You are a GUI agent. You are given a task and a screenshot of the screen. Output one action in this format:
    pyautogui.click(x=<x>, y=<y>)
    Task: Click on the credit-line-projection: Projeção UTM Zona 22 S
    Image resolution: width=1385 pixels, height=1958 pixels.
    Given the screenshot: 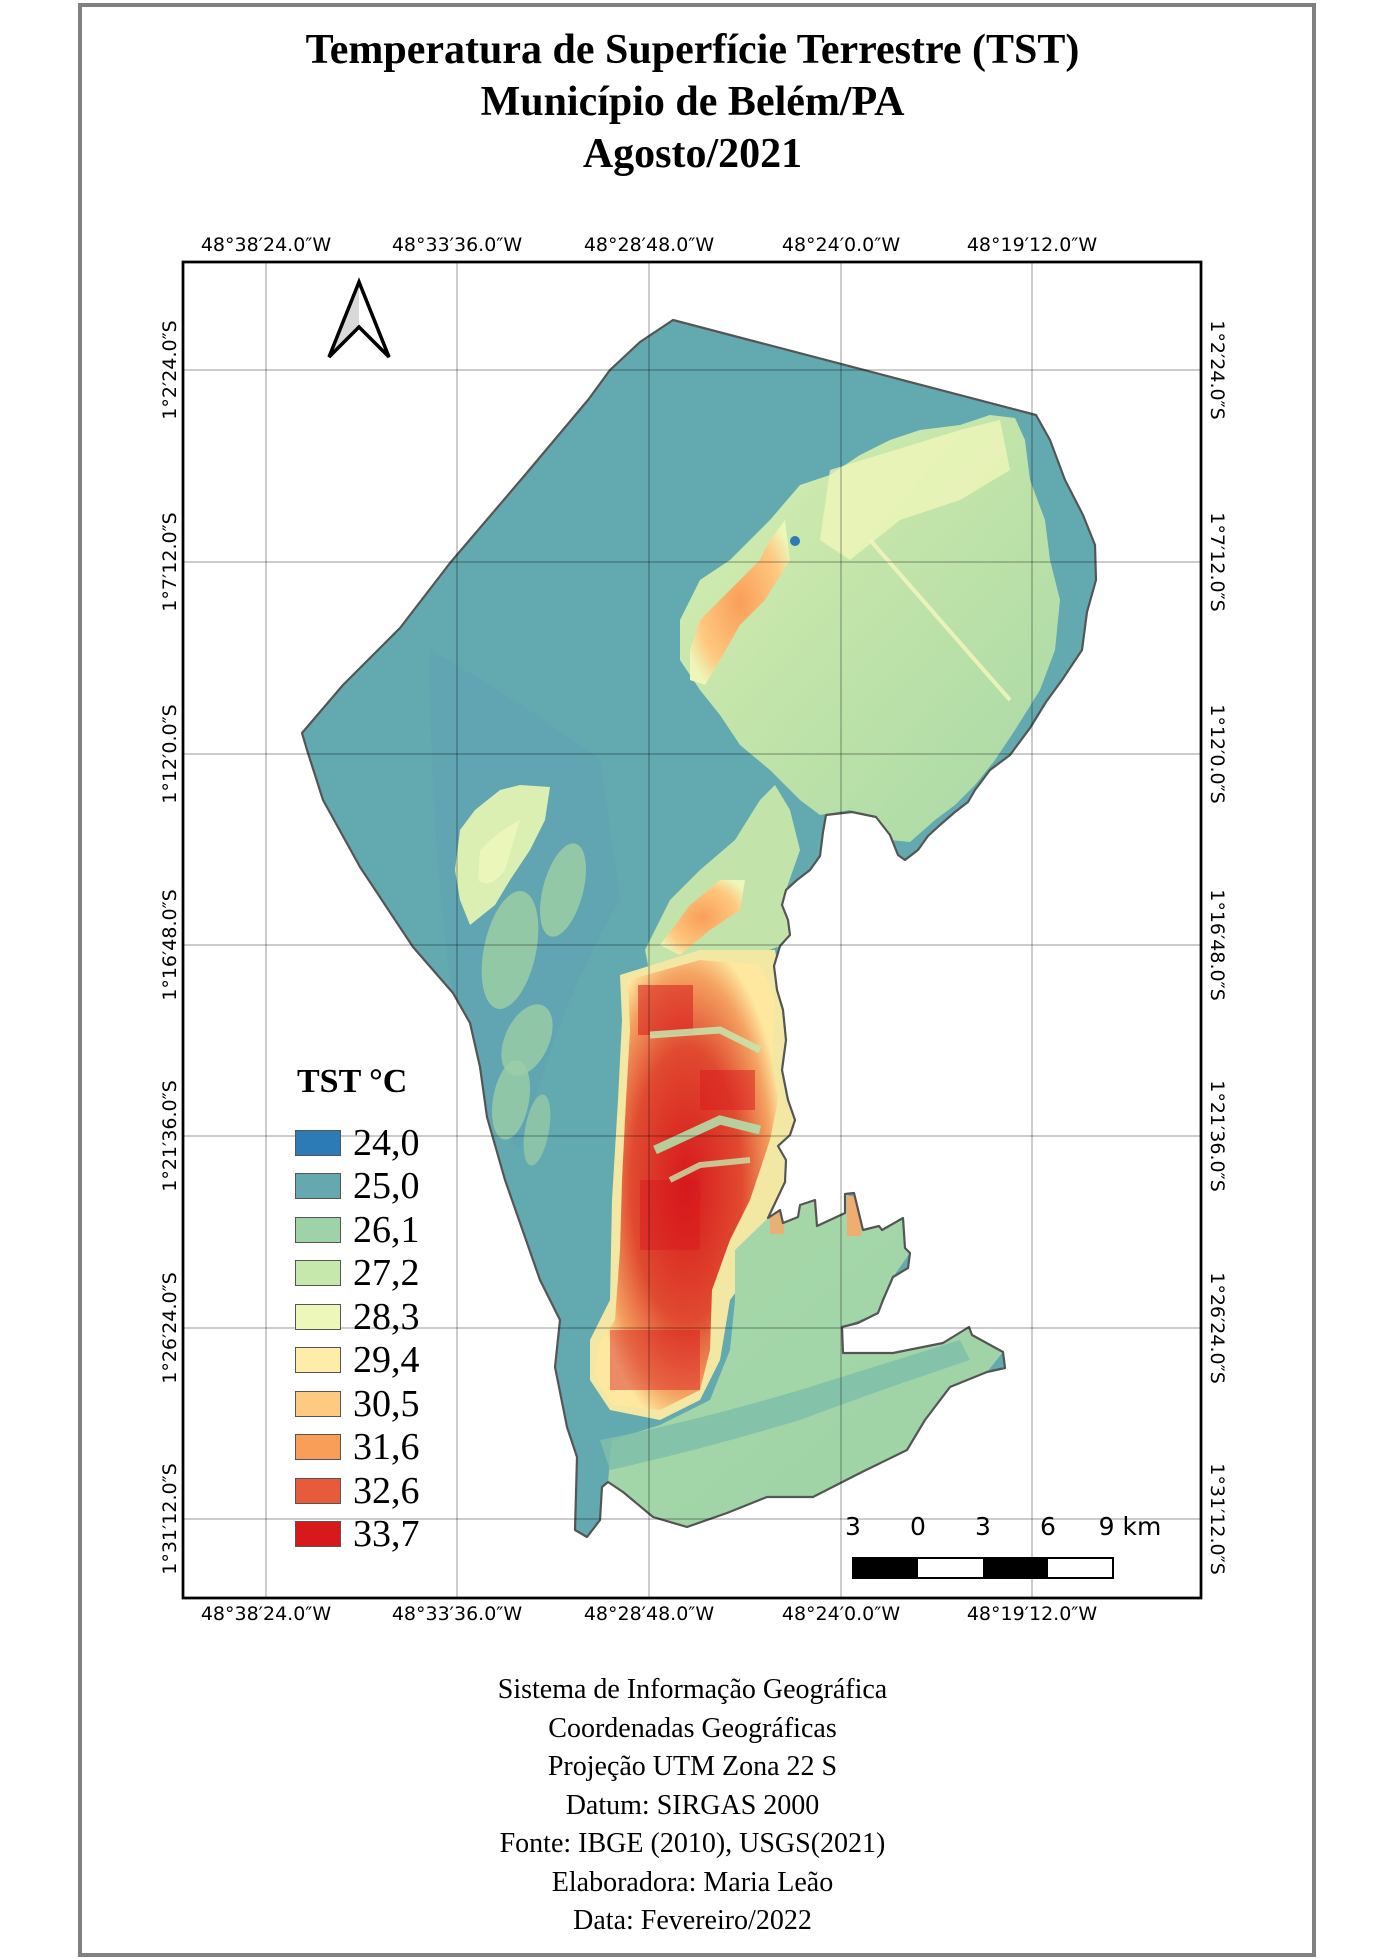 What is the action you would take?
    pyautogui.click(x=692, y=1766)
    